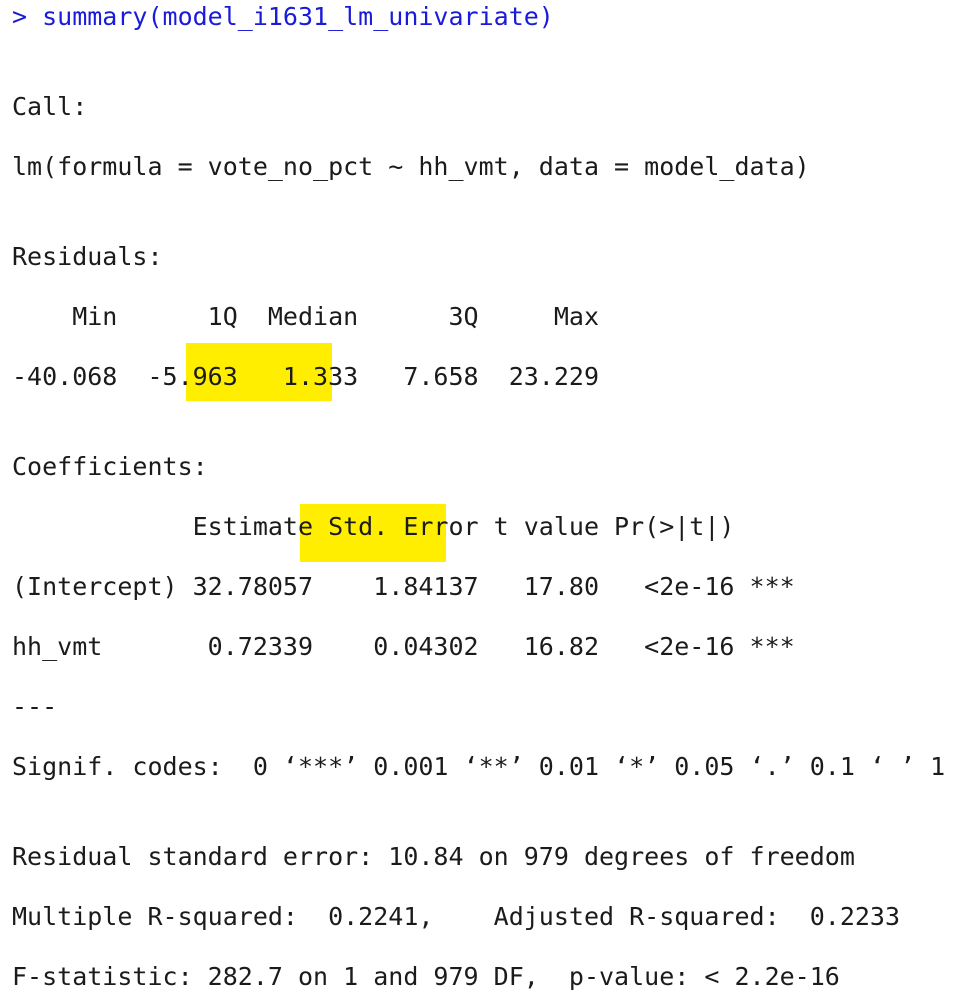 Image resolution: width=970 pixels, height=992 pixels. Describe the element at coordinates (110, 466) in the screenshot. I see `coefficients-header: Coefficients:` at that location.